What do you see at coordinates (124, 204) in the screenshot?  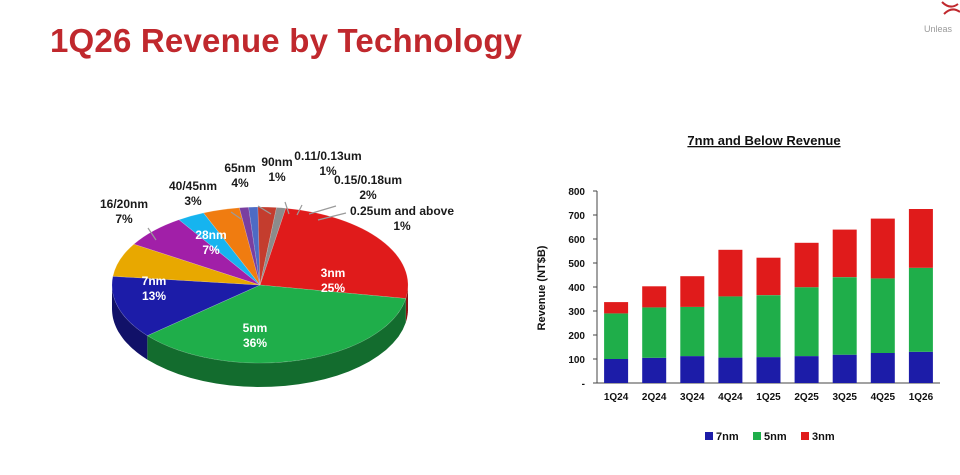 I see `pie-label-16-20nm: 16/20nm` at bounding box center [124, 204].